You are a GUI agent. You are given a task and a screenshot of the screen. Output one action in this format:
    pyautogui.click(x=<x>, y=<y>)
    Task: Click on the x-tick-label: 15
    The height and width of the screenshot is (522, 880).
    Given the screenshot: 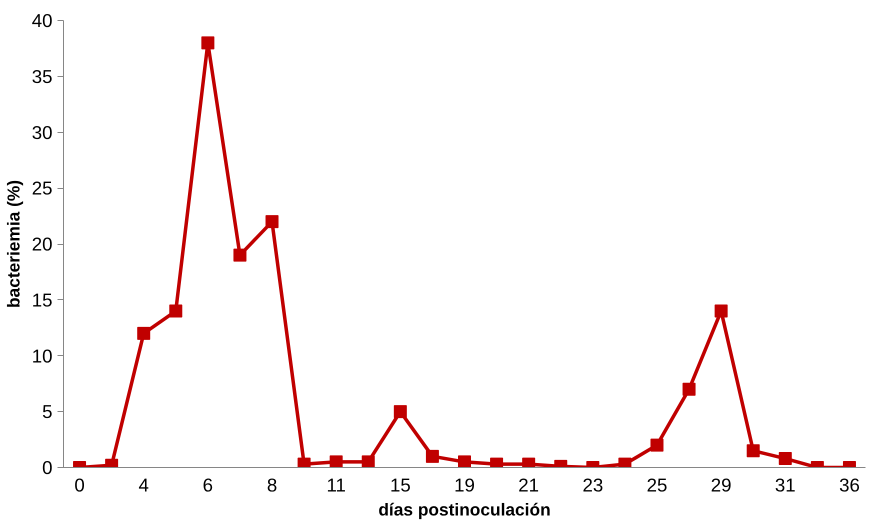 What is the action you would take?
    pyautogui.click(x=400, y=485)
    